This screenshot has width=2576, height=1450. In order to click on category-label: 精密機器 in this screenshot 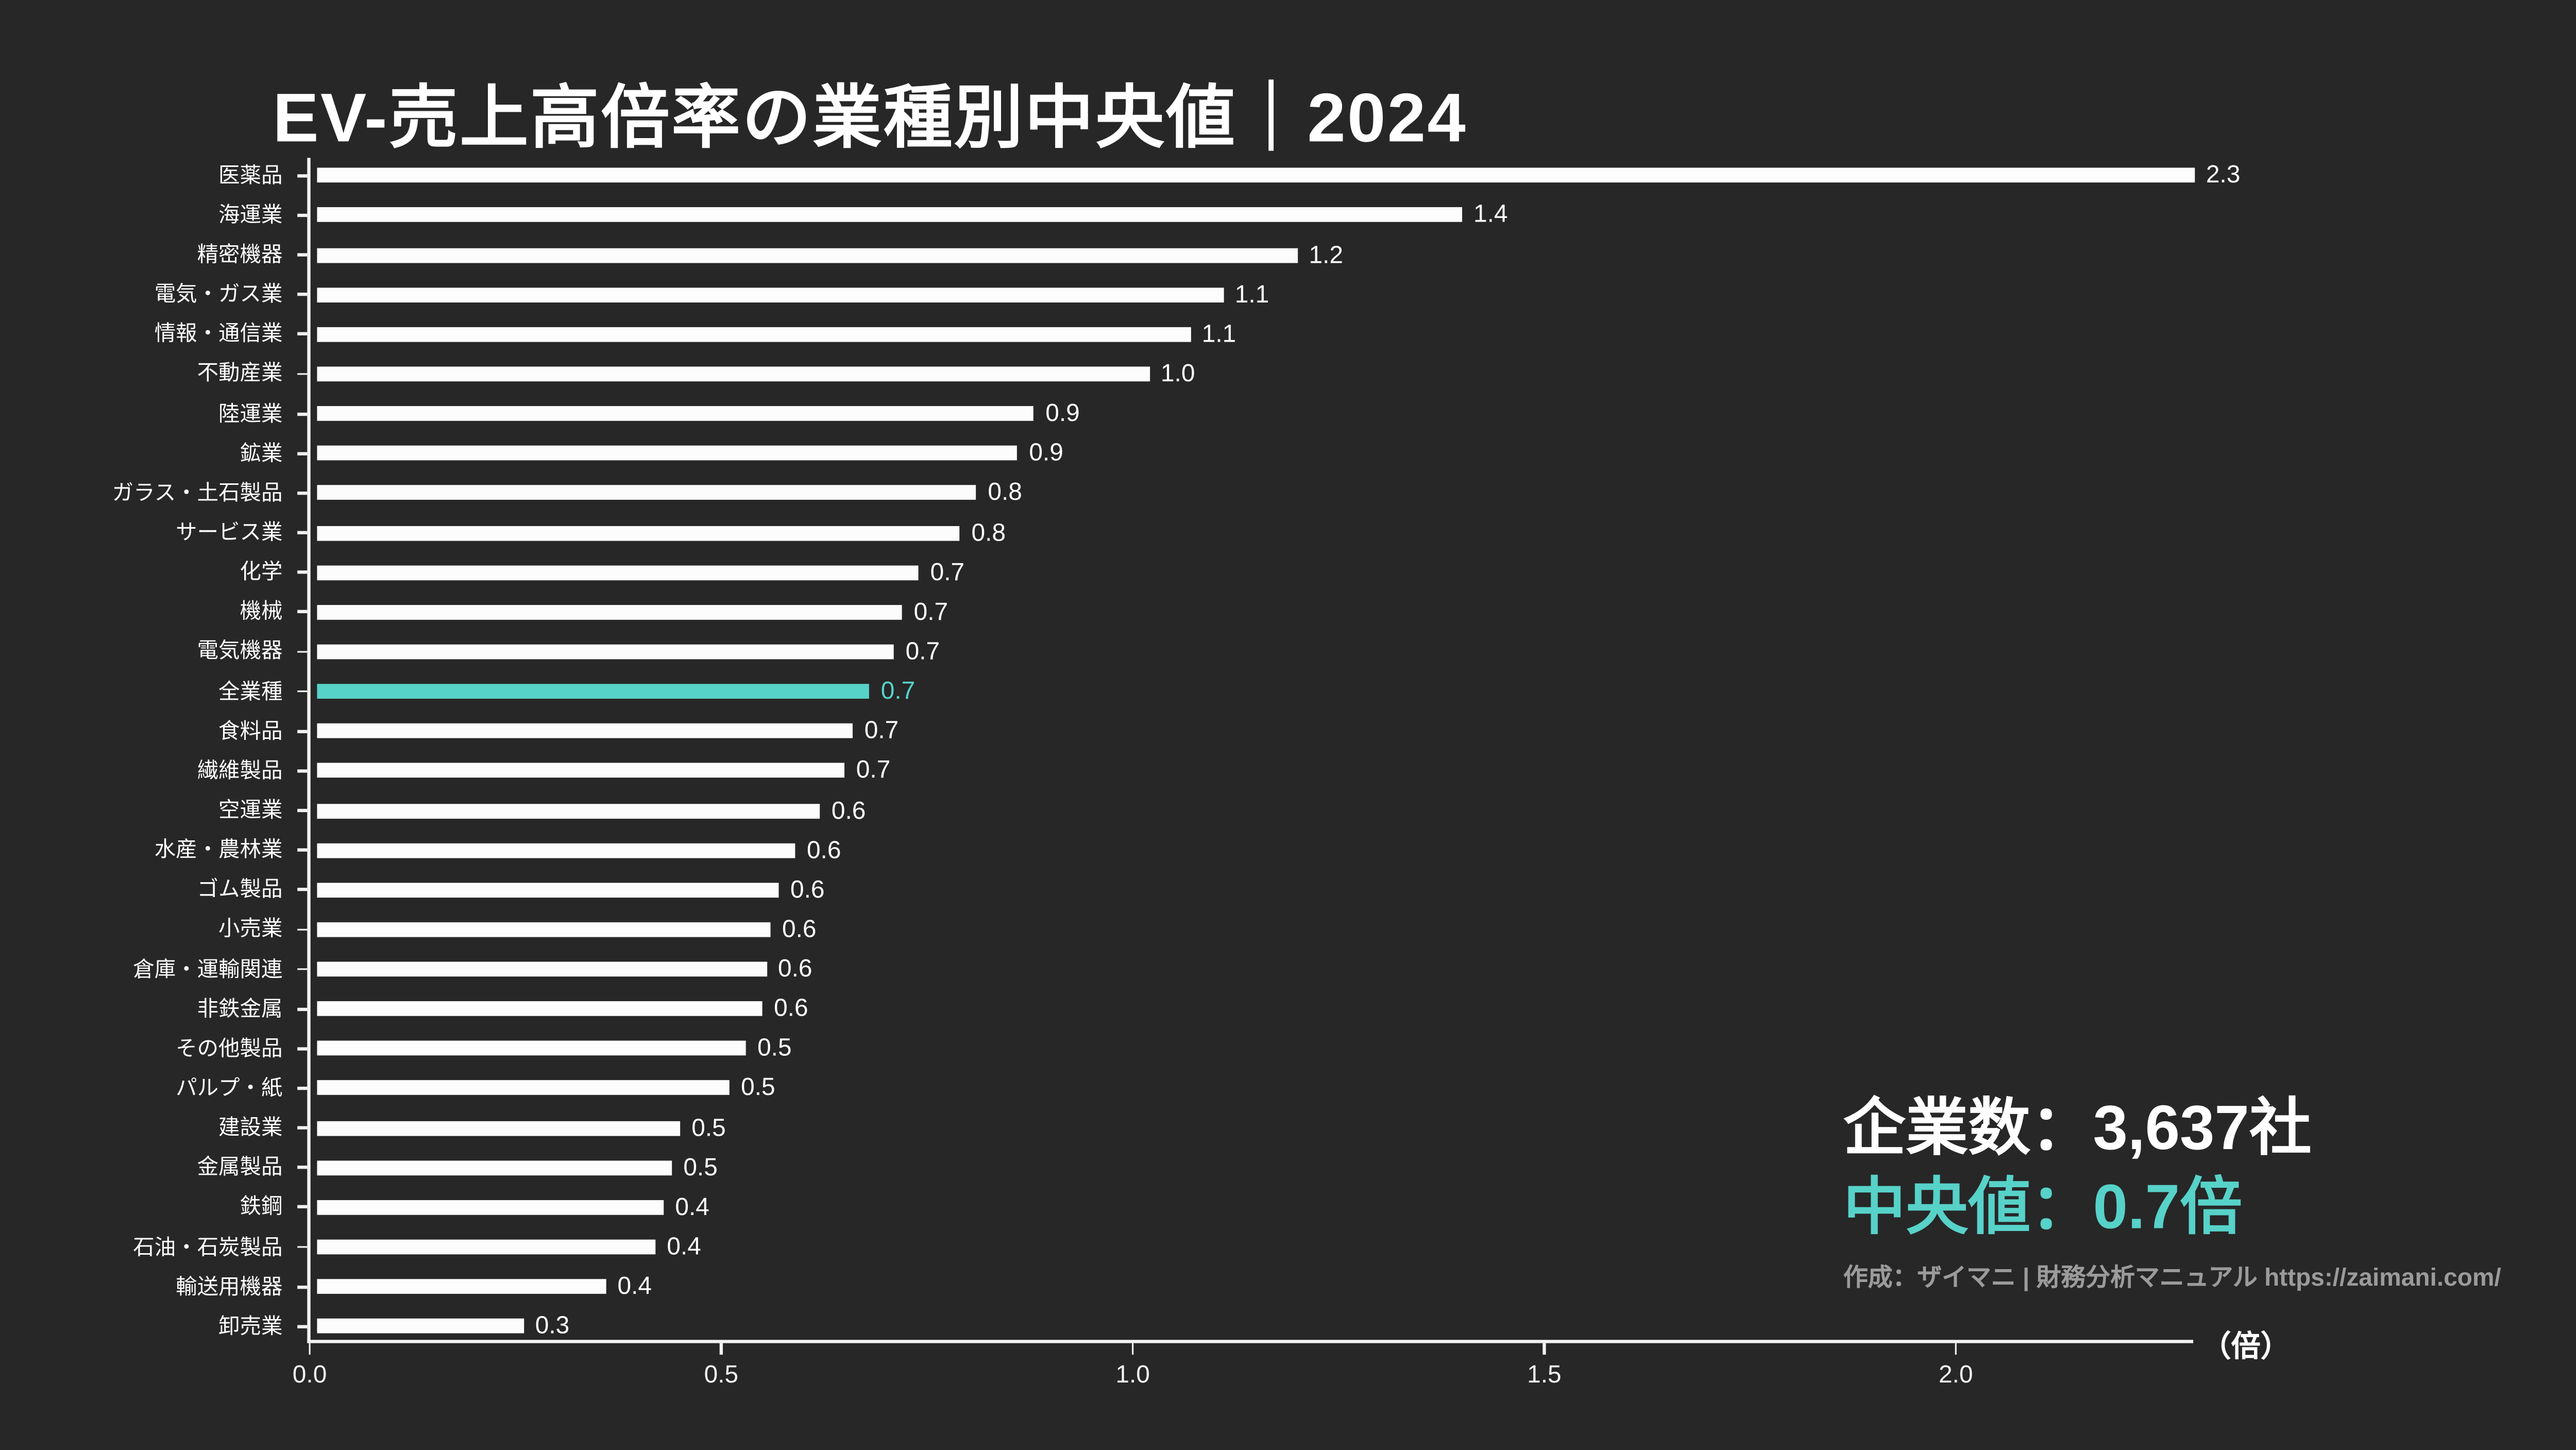, I will do `click(240, 254)`.